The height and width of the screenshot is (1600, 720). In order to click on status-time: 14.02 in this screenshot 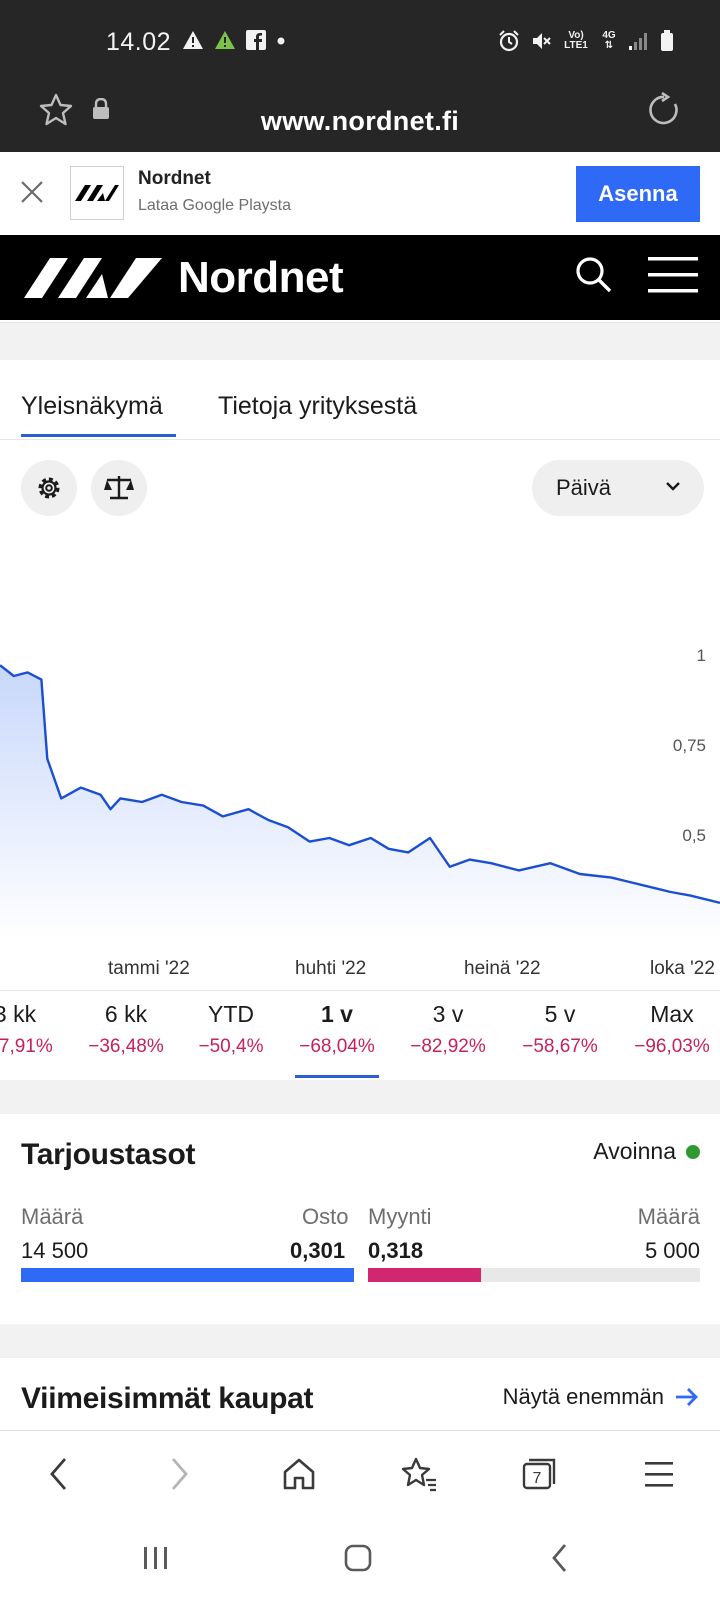, I will do `click(139, 42)`.